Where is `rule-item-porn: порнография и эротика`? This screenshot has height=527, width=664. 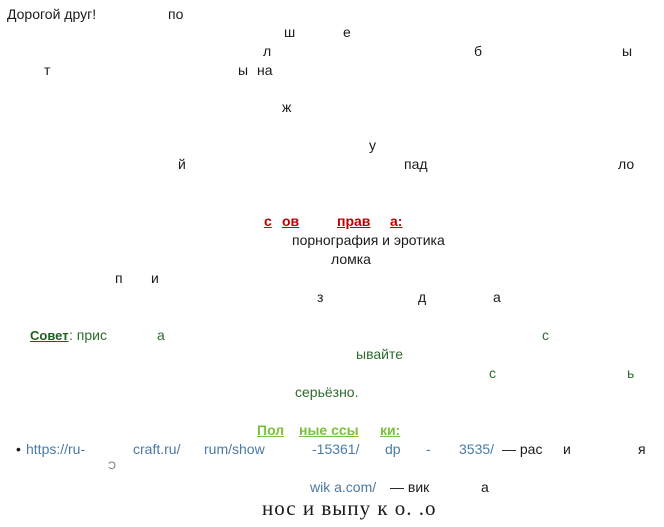
rule-item-porn: порнография и эротика is located at coordinates (368, 240).